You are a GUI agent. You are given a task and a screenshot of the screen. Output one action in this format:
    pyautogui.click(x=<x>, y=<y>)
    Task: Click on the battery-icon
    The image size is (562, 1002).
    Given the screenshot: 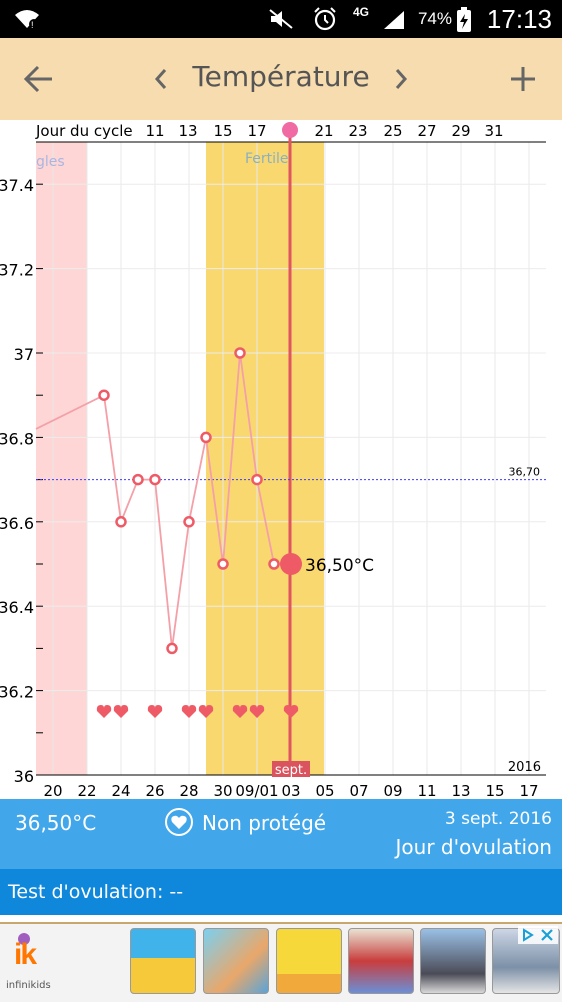 What is the action you would take?
    pyautogui.click(x=464, y=19)
    